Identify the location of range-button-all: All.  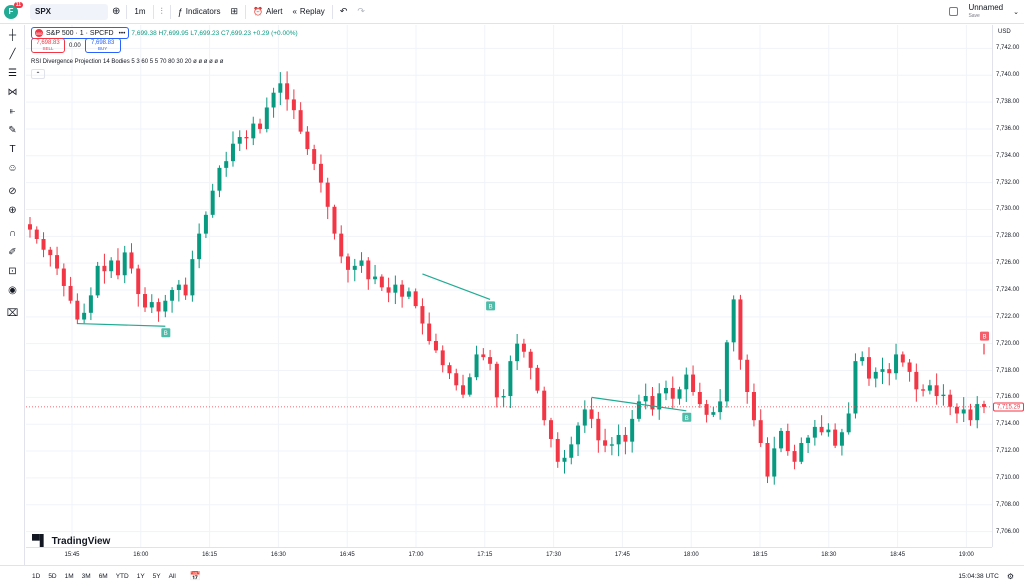
(172, 576).